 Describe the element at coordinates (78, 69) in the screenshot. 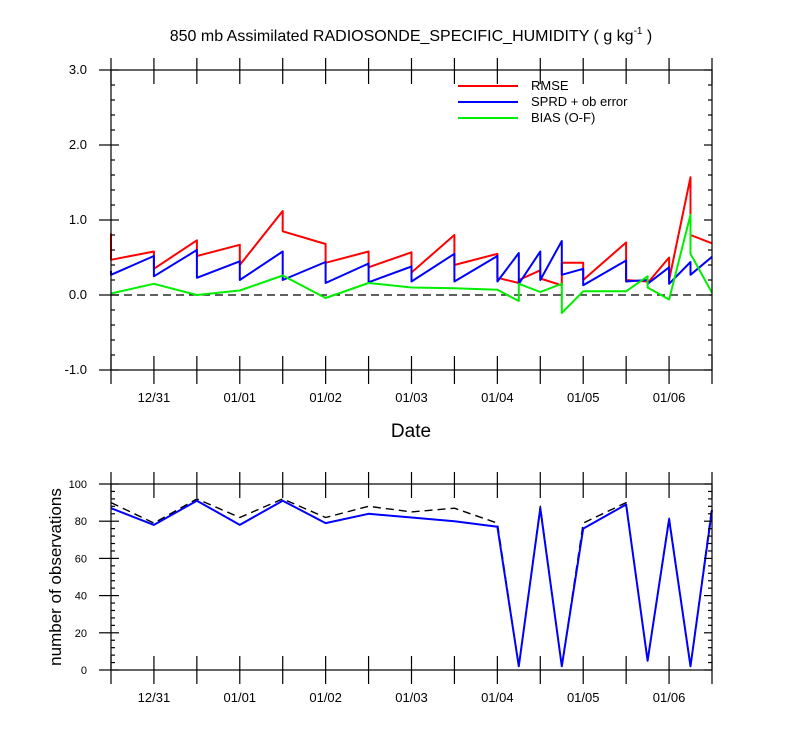

I see `y-tick-label: 3.0` at that location.